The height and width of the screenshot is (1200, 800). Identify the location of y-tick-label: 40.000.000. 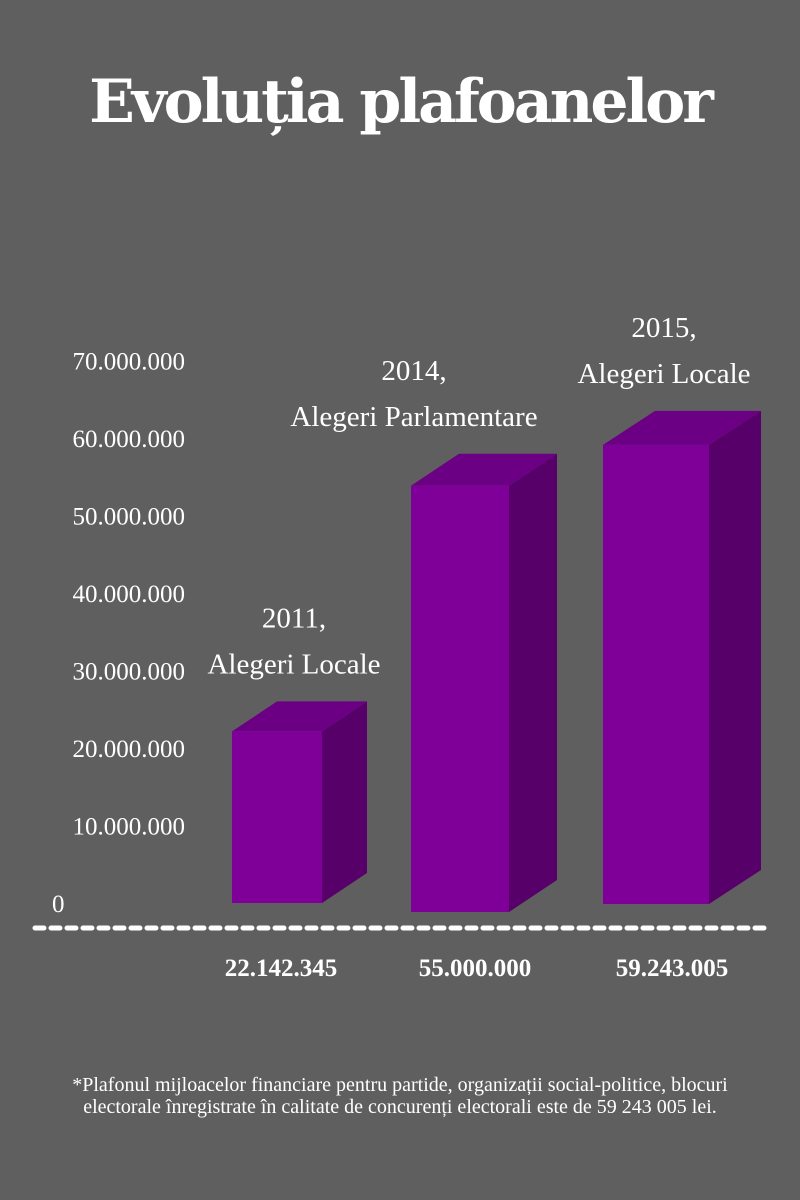
(129, 594).